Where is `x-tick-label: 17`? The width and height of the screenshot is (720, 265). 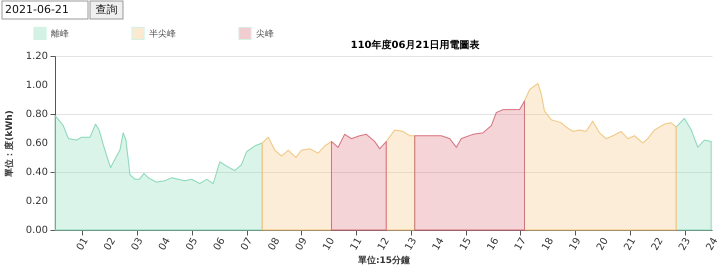 x-tick-label: 17 is located at coordinates (520, 244).